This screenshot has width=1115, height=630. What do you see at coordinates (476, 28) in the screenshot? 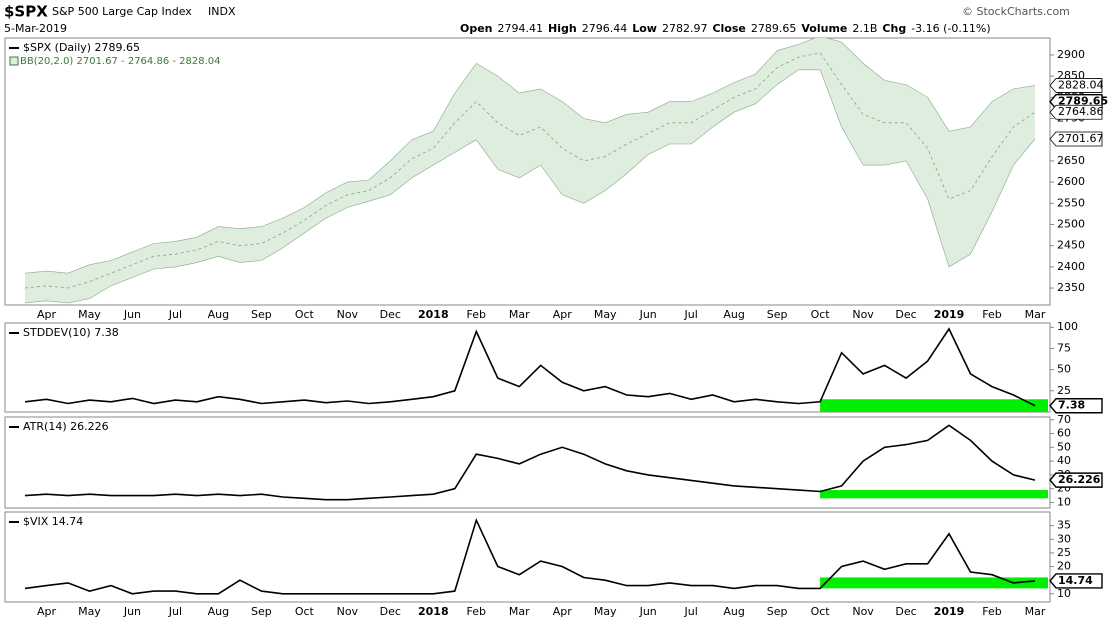
I see `quote-label: Open` at bounding box center [476, 28].